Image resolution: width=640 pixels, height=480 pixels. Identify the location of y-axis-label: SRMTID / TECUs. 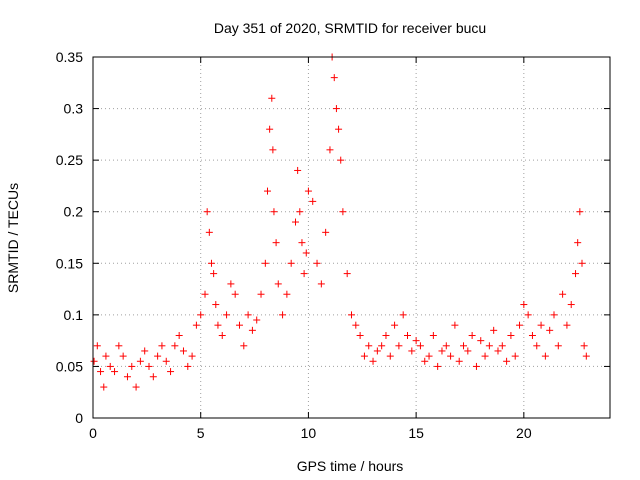
(13, 238).